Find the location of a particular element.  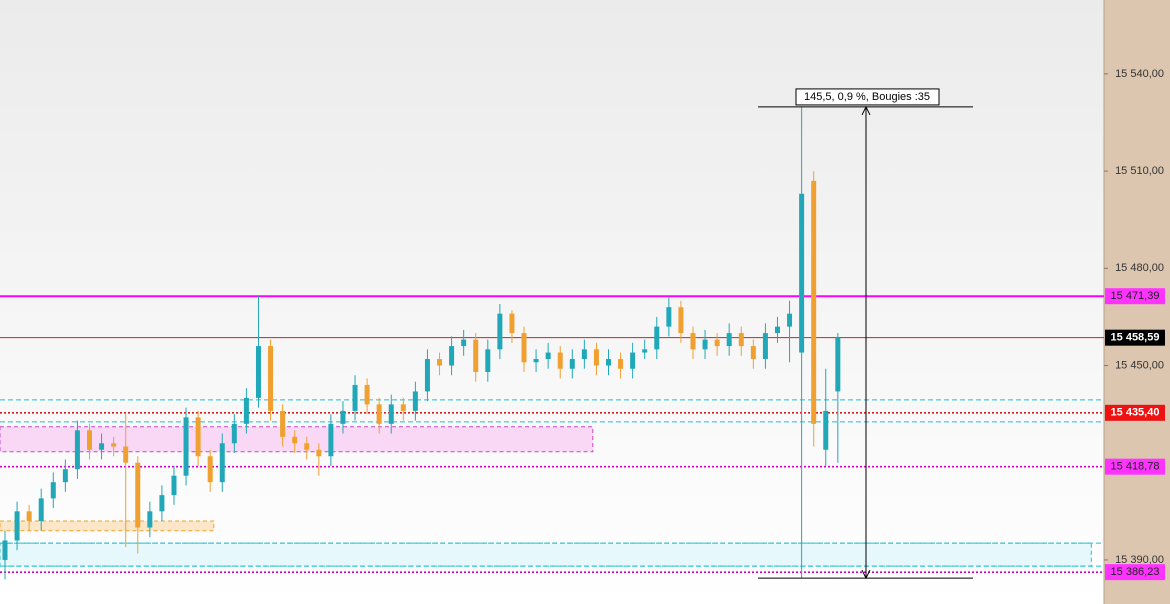

measure-text: 145,5, 0,9 %, Bougies :35 is located at coordinates (867, 97).